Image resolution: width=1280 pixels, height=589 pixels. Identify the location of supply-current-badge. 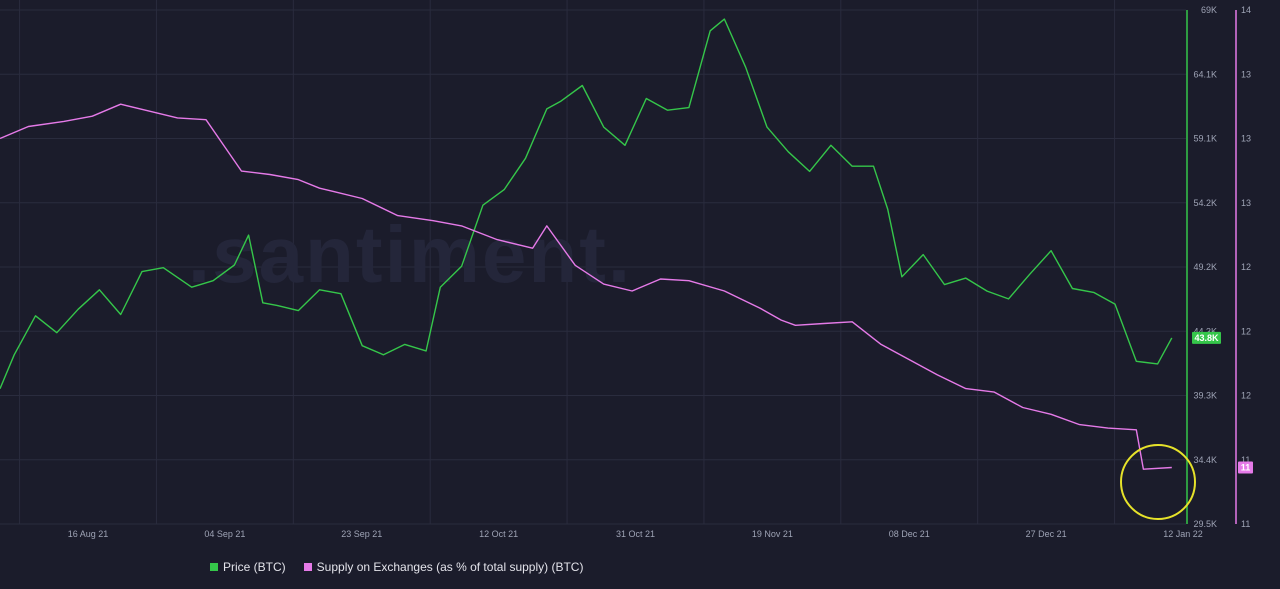
(1245, 467).